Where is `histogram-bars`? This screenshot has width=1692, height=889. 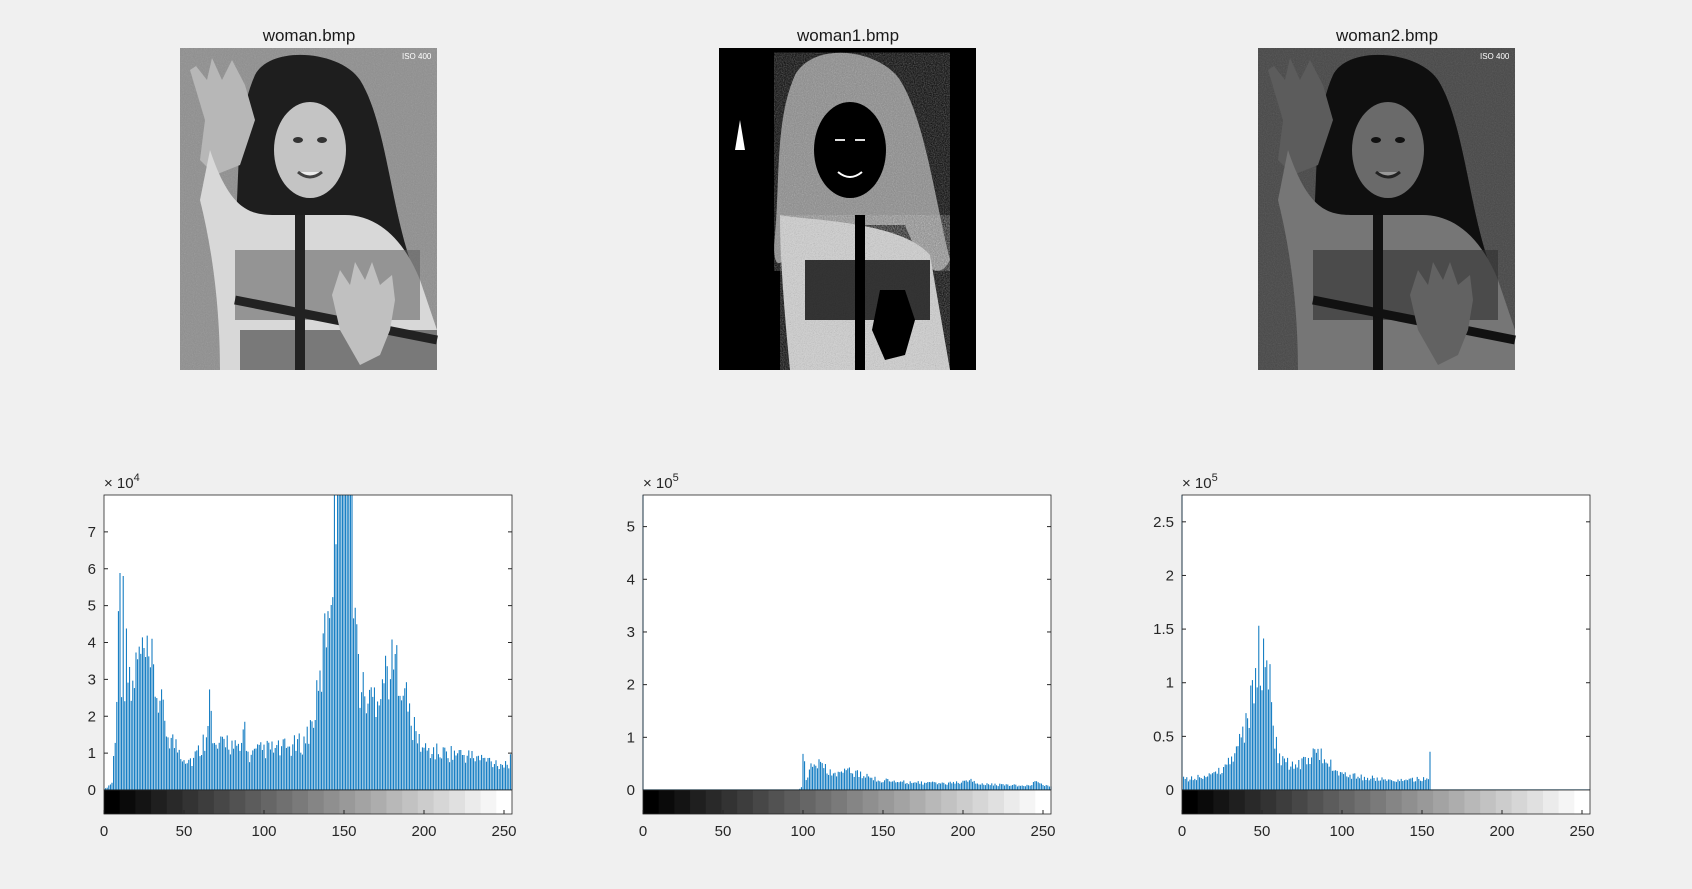 histogram-bars is located at coordinates (847, 642).